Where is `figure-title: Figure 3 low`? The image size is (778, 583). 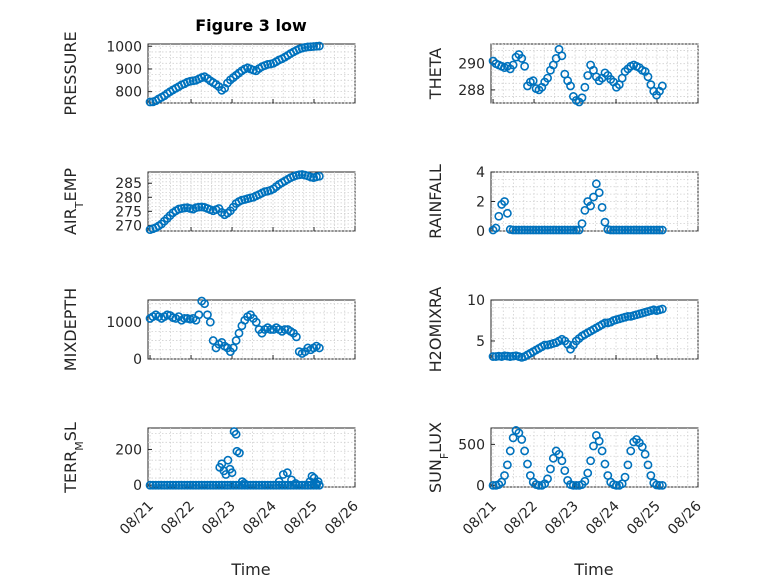
figure-title: Figure 3 low is located at coordinates (251, 25).